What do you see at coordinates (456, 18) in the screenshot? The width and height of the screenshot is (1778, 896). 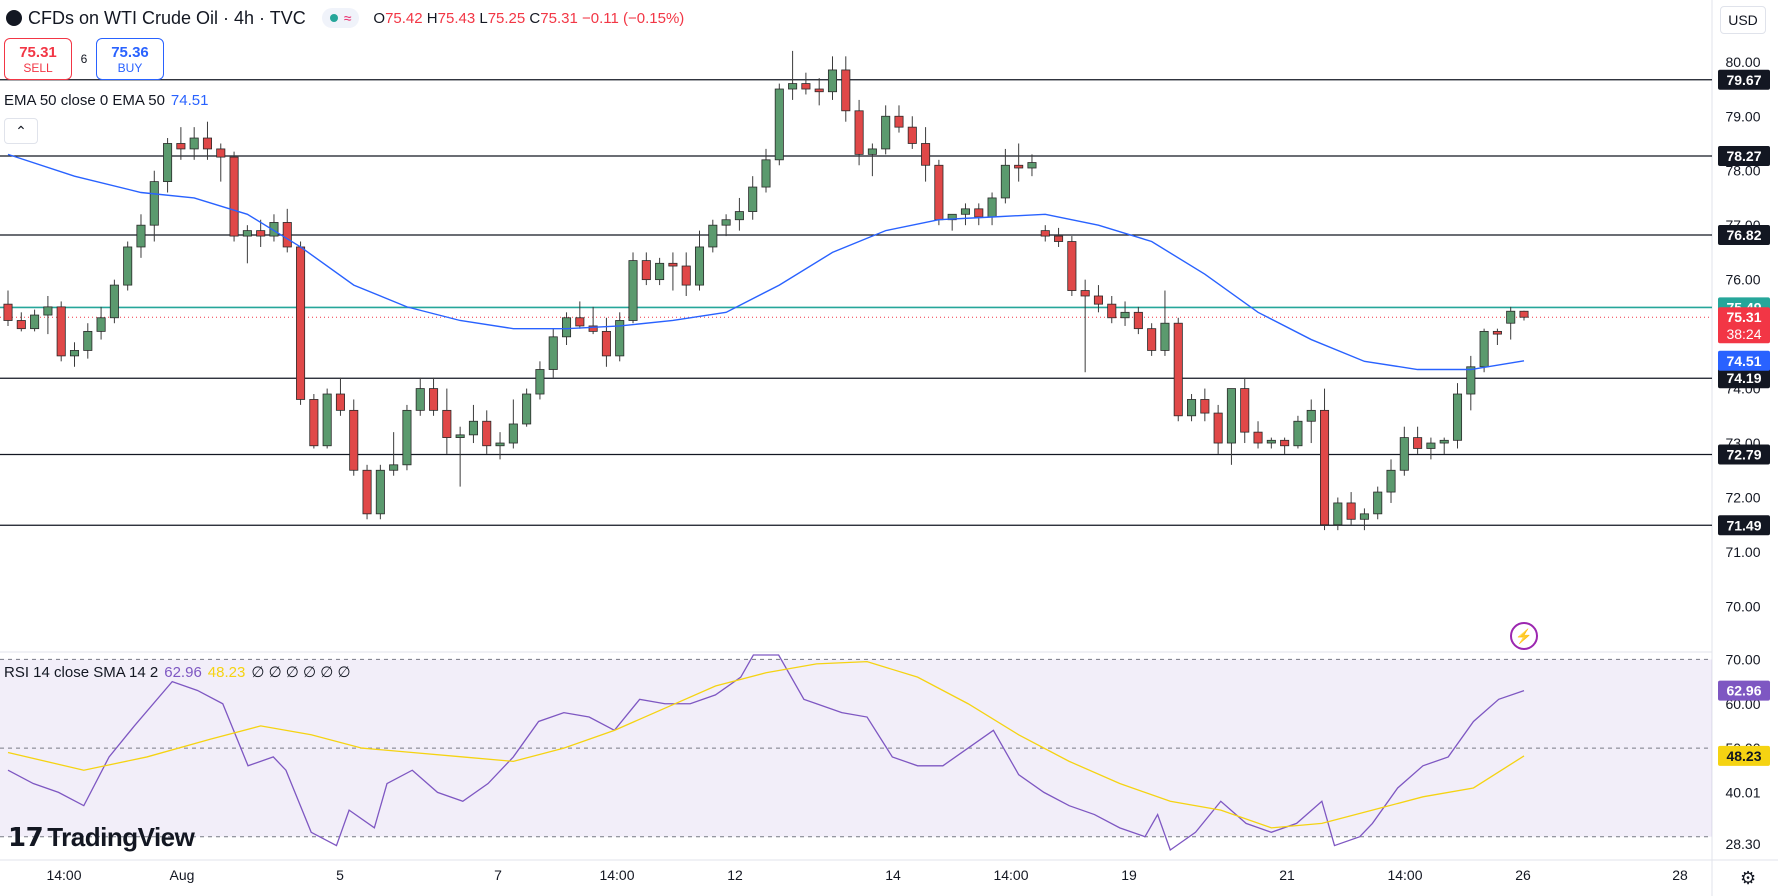 I see `high-value: 75.43` at bounding box center [456, 18].